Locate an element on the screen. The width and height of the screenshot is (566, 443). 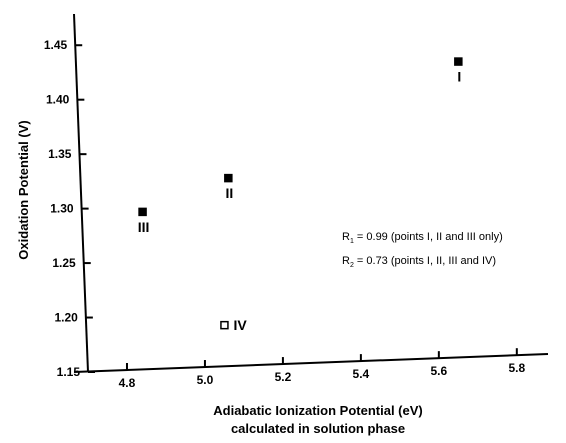
y-tick-label: 1.25 is located at coordinates (64, 263).